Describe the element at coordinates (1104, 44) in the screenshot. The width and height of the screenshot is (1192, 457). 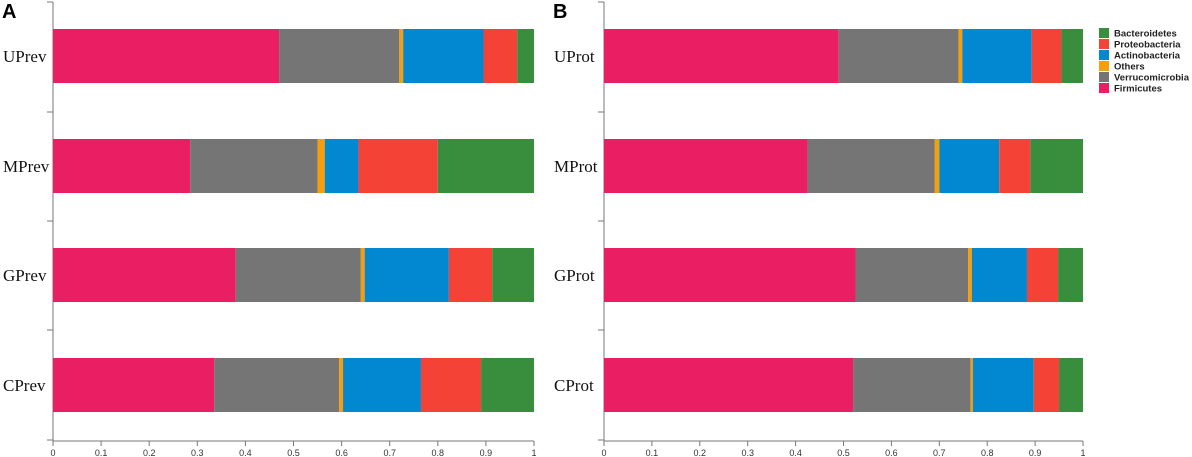
I see `legend-swatch-proteobacteria` at that location.